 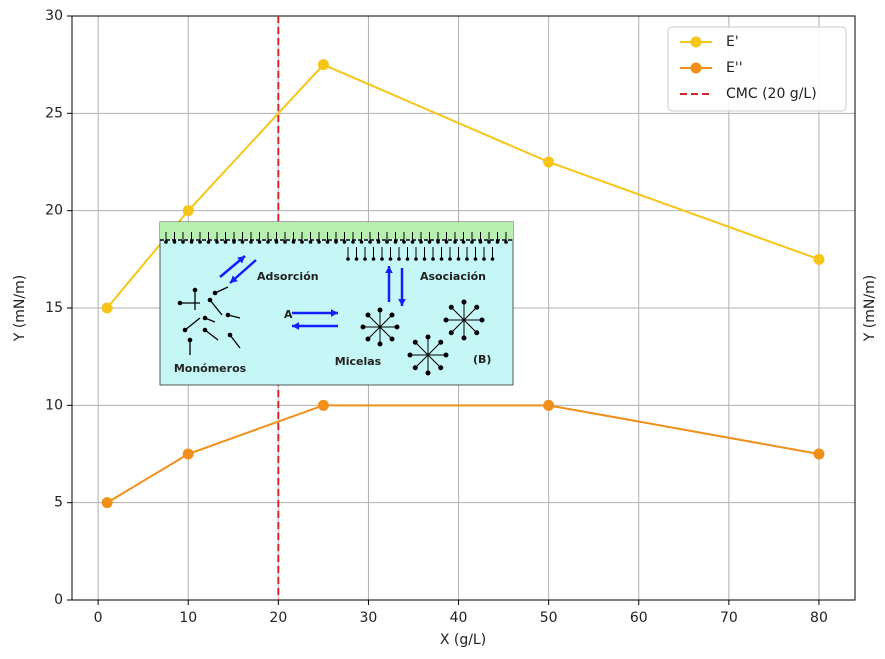 I want to click on y-axis-label: Y (mN/m), so click(x=20, y=308).